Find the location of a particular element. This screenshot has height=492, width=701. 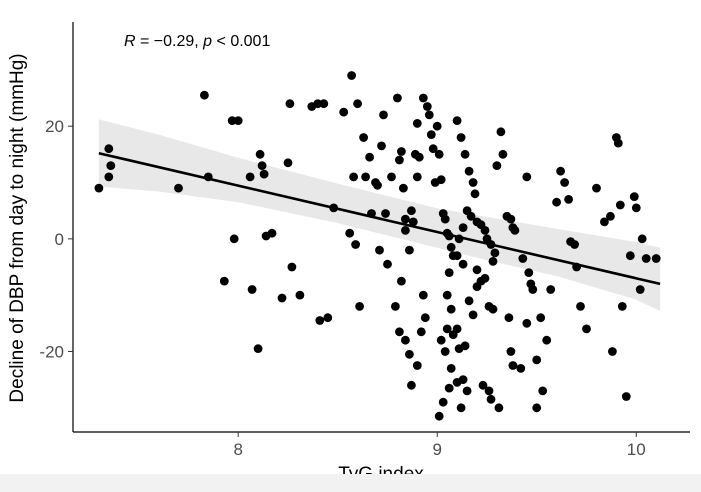

x-tick-label: 9 is located at coordinates (436, 449).